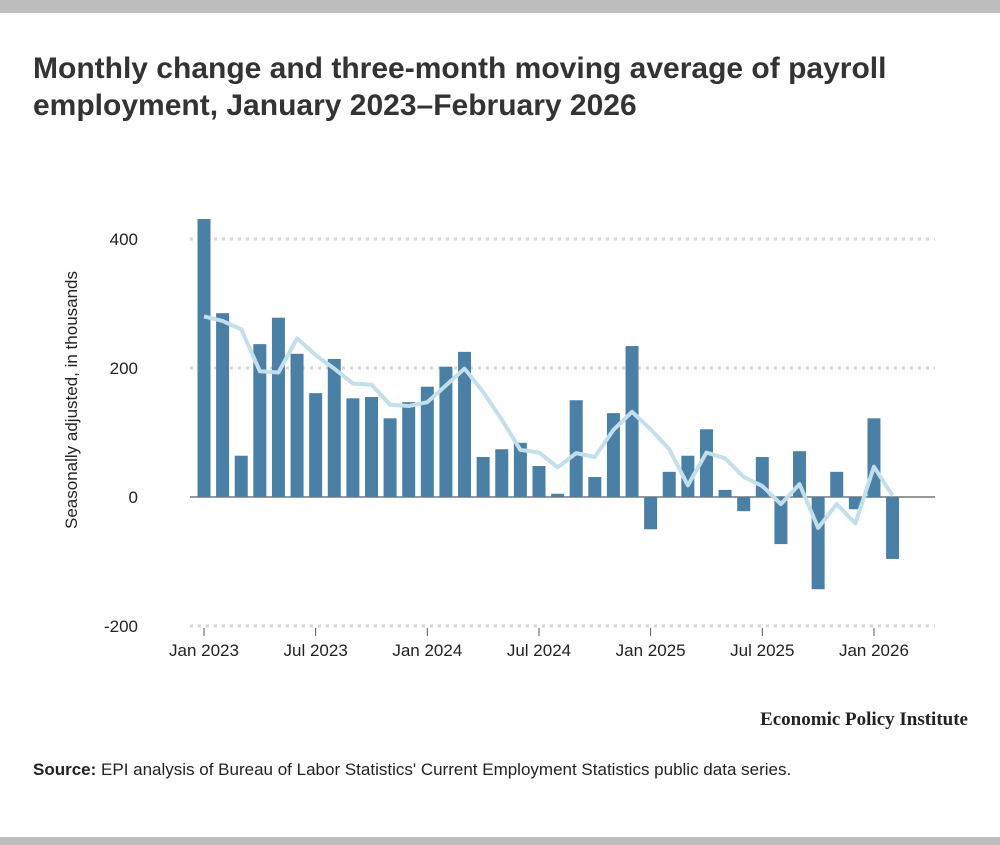  What do you see at coordinates (133, 497) in the screenshot?
I see `y-tick-label: 0` at bounding box center [133, 497].